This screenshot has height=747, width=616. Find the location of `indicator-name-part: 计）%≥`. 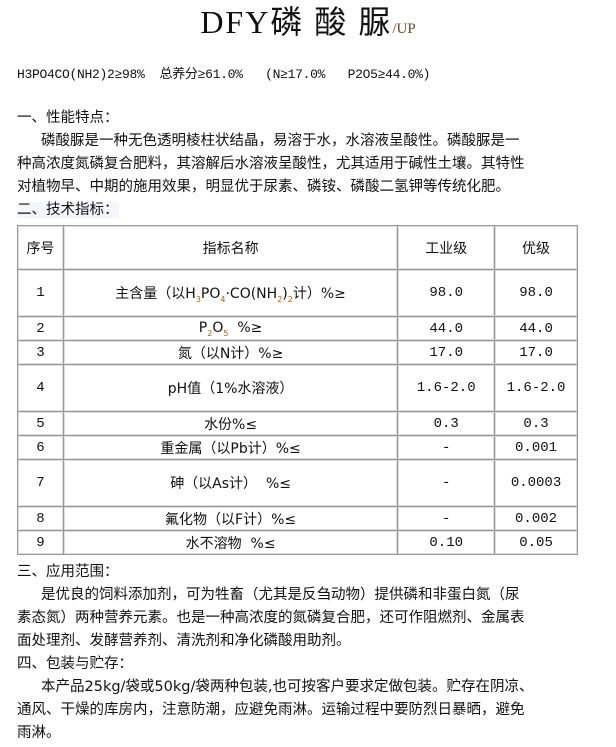

indicator-name-part: 计）%≥ is located at coordinates (319, 293).